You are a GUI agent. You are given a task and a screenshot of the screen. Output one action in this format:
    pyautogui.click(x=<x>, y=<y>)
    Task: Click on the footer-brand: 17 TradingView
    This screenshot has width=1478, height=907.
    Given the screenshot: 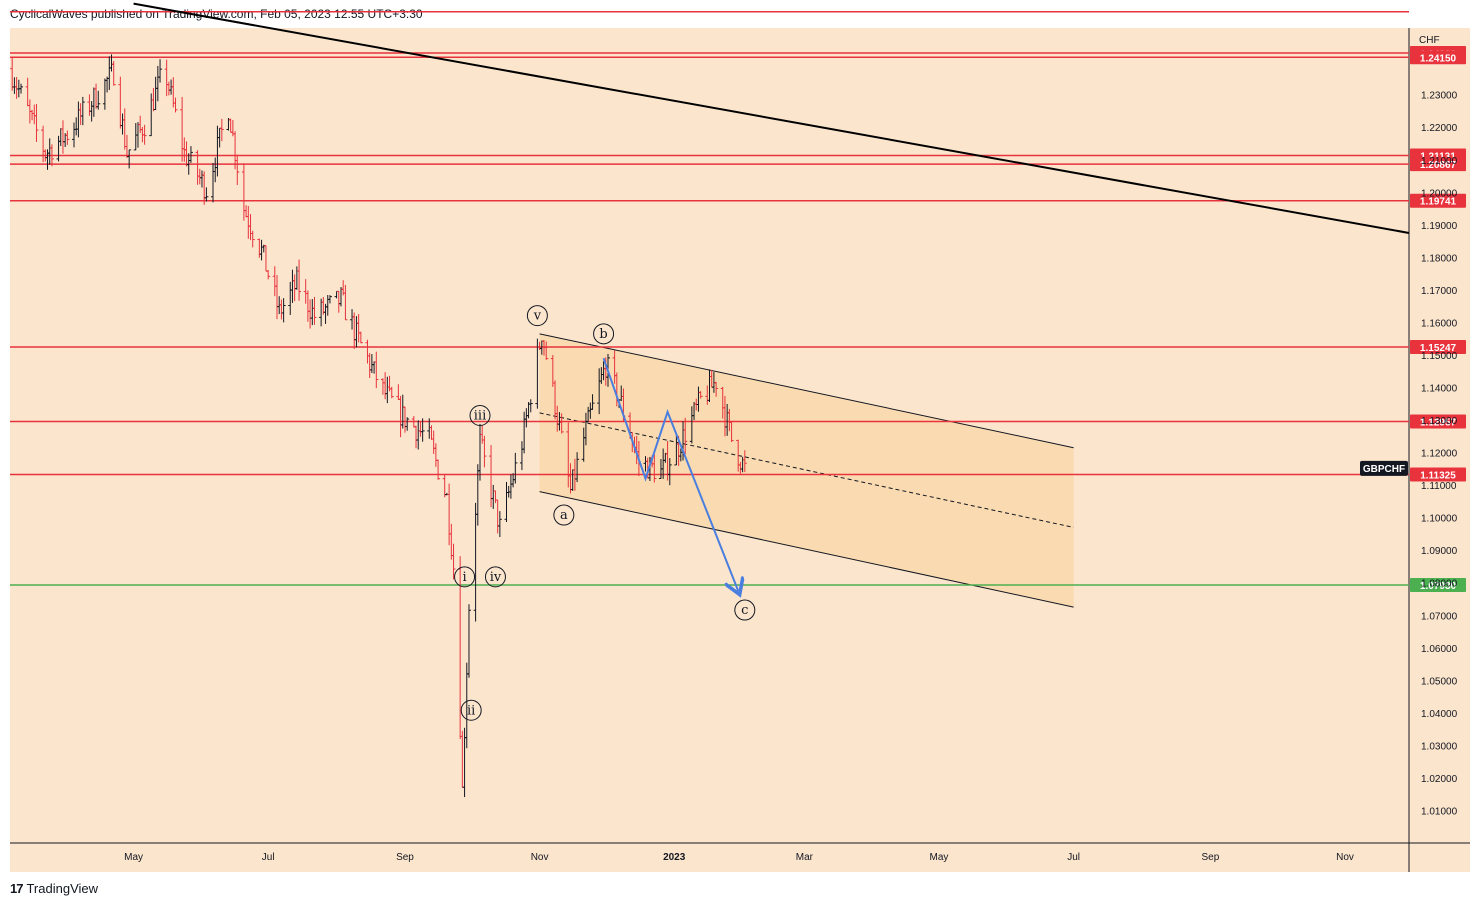 What is the action you would take?
    pyautogui.click(x=54, y=888)
    